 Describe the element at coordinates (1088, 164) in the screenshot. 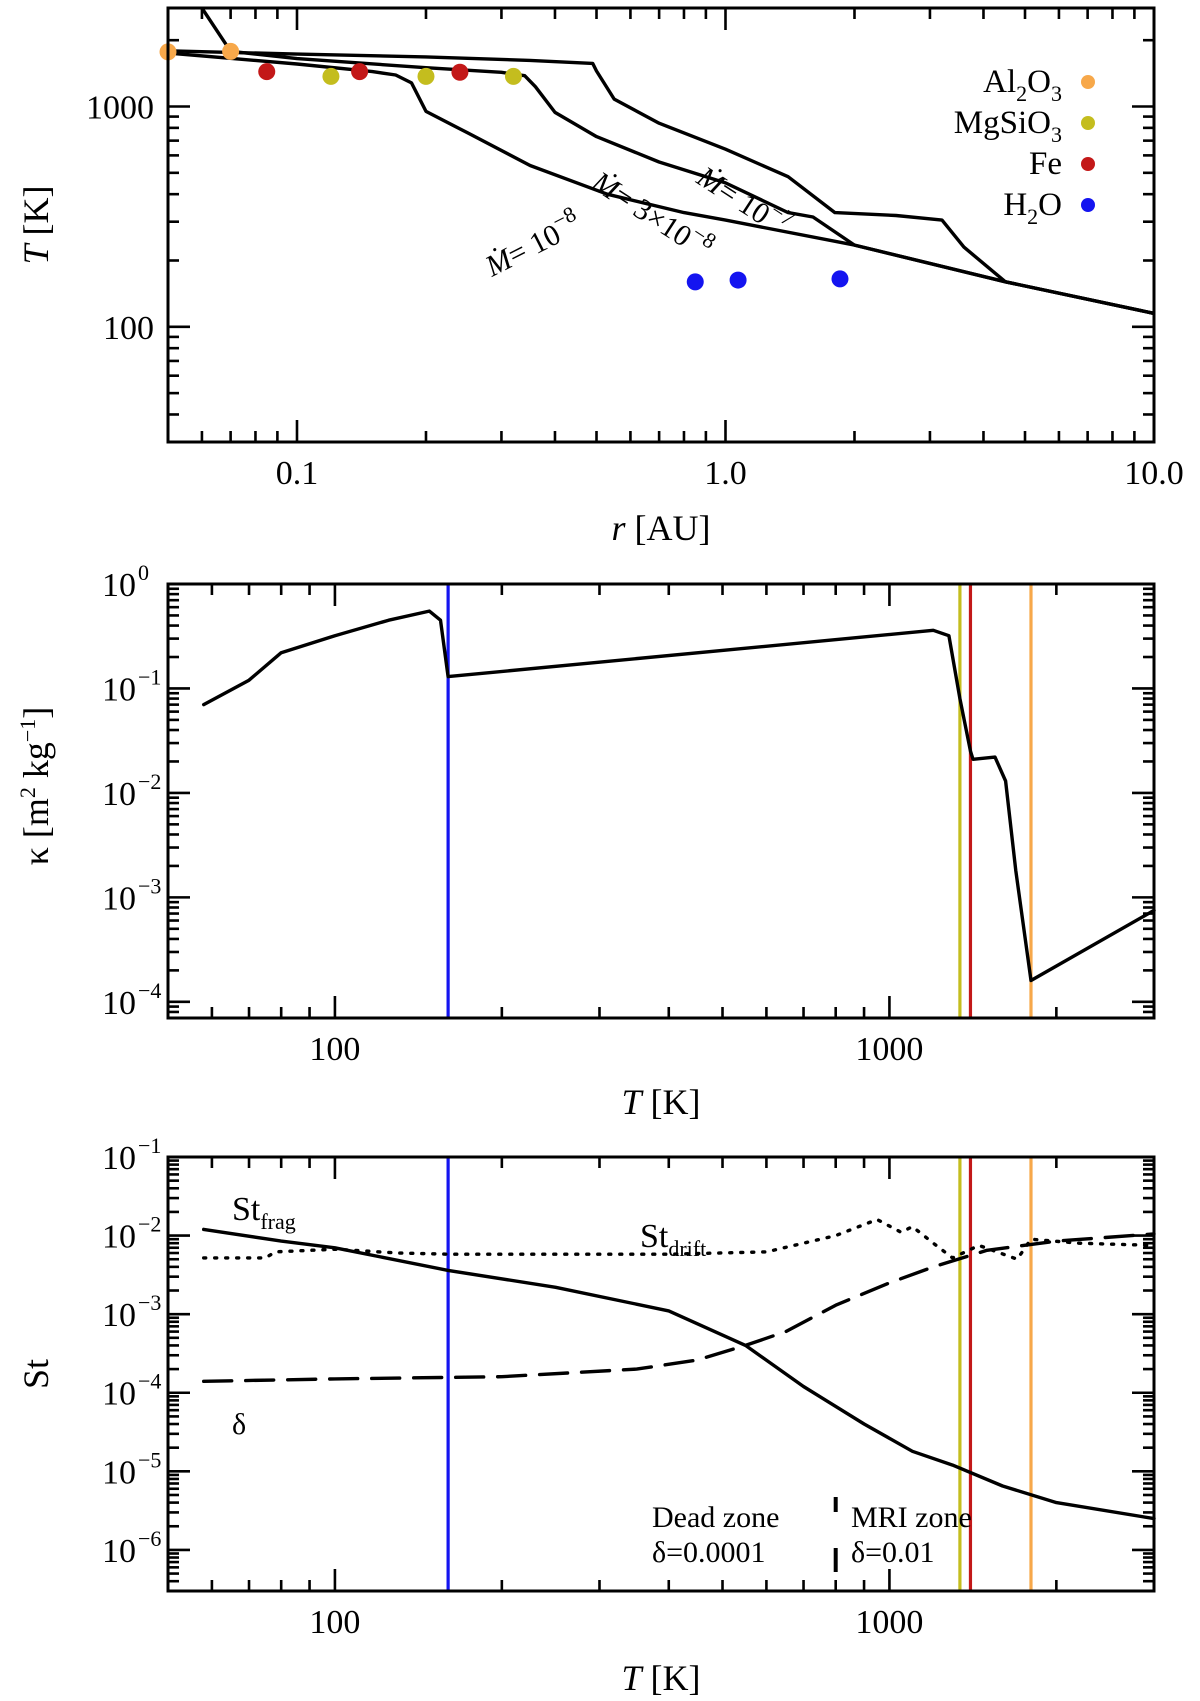

I see `legend-marker-fe` at that location.